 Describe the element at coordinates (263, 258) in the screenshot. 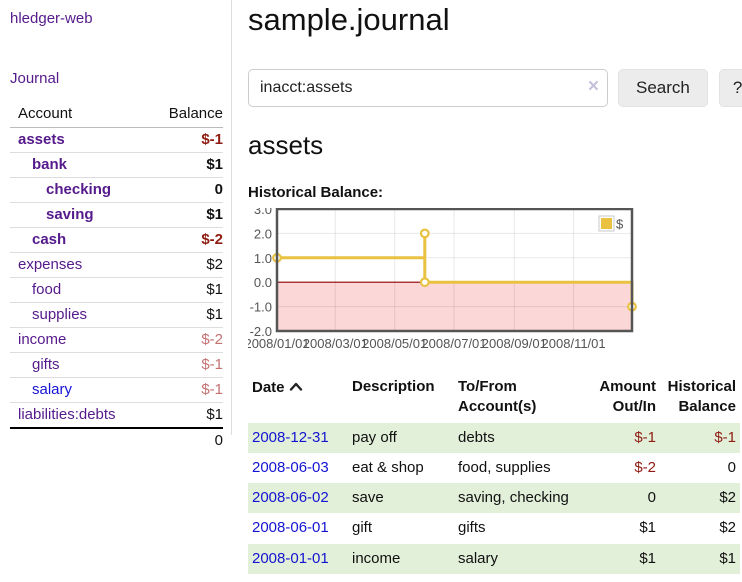

I see `y-tick-label: 1.0` at that location.